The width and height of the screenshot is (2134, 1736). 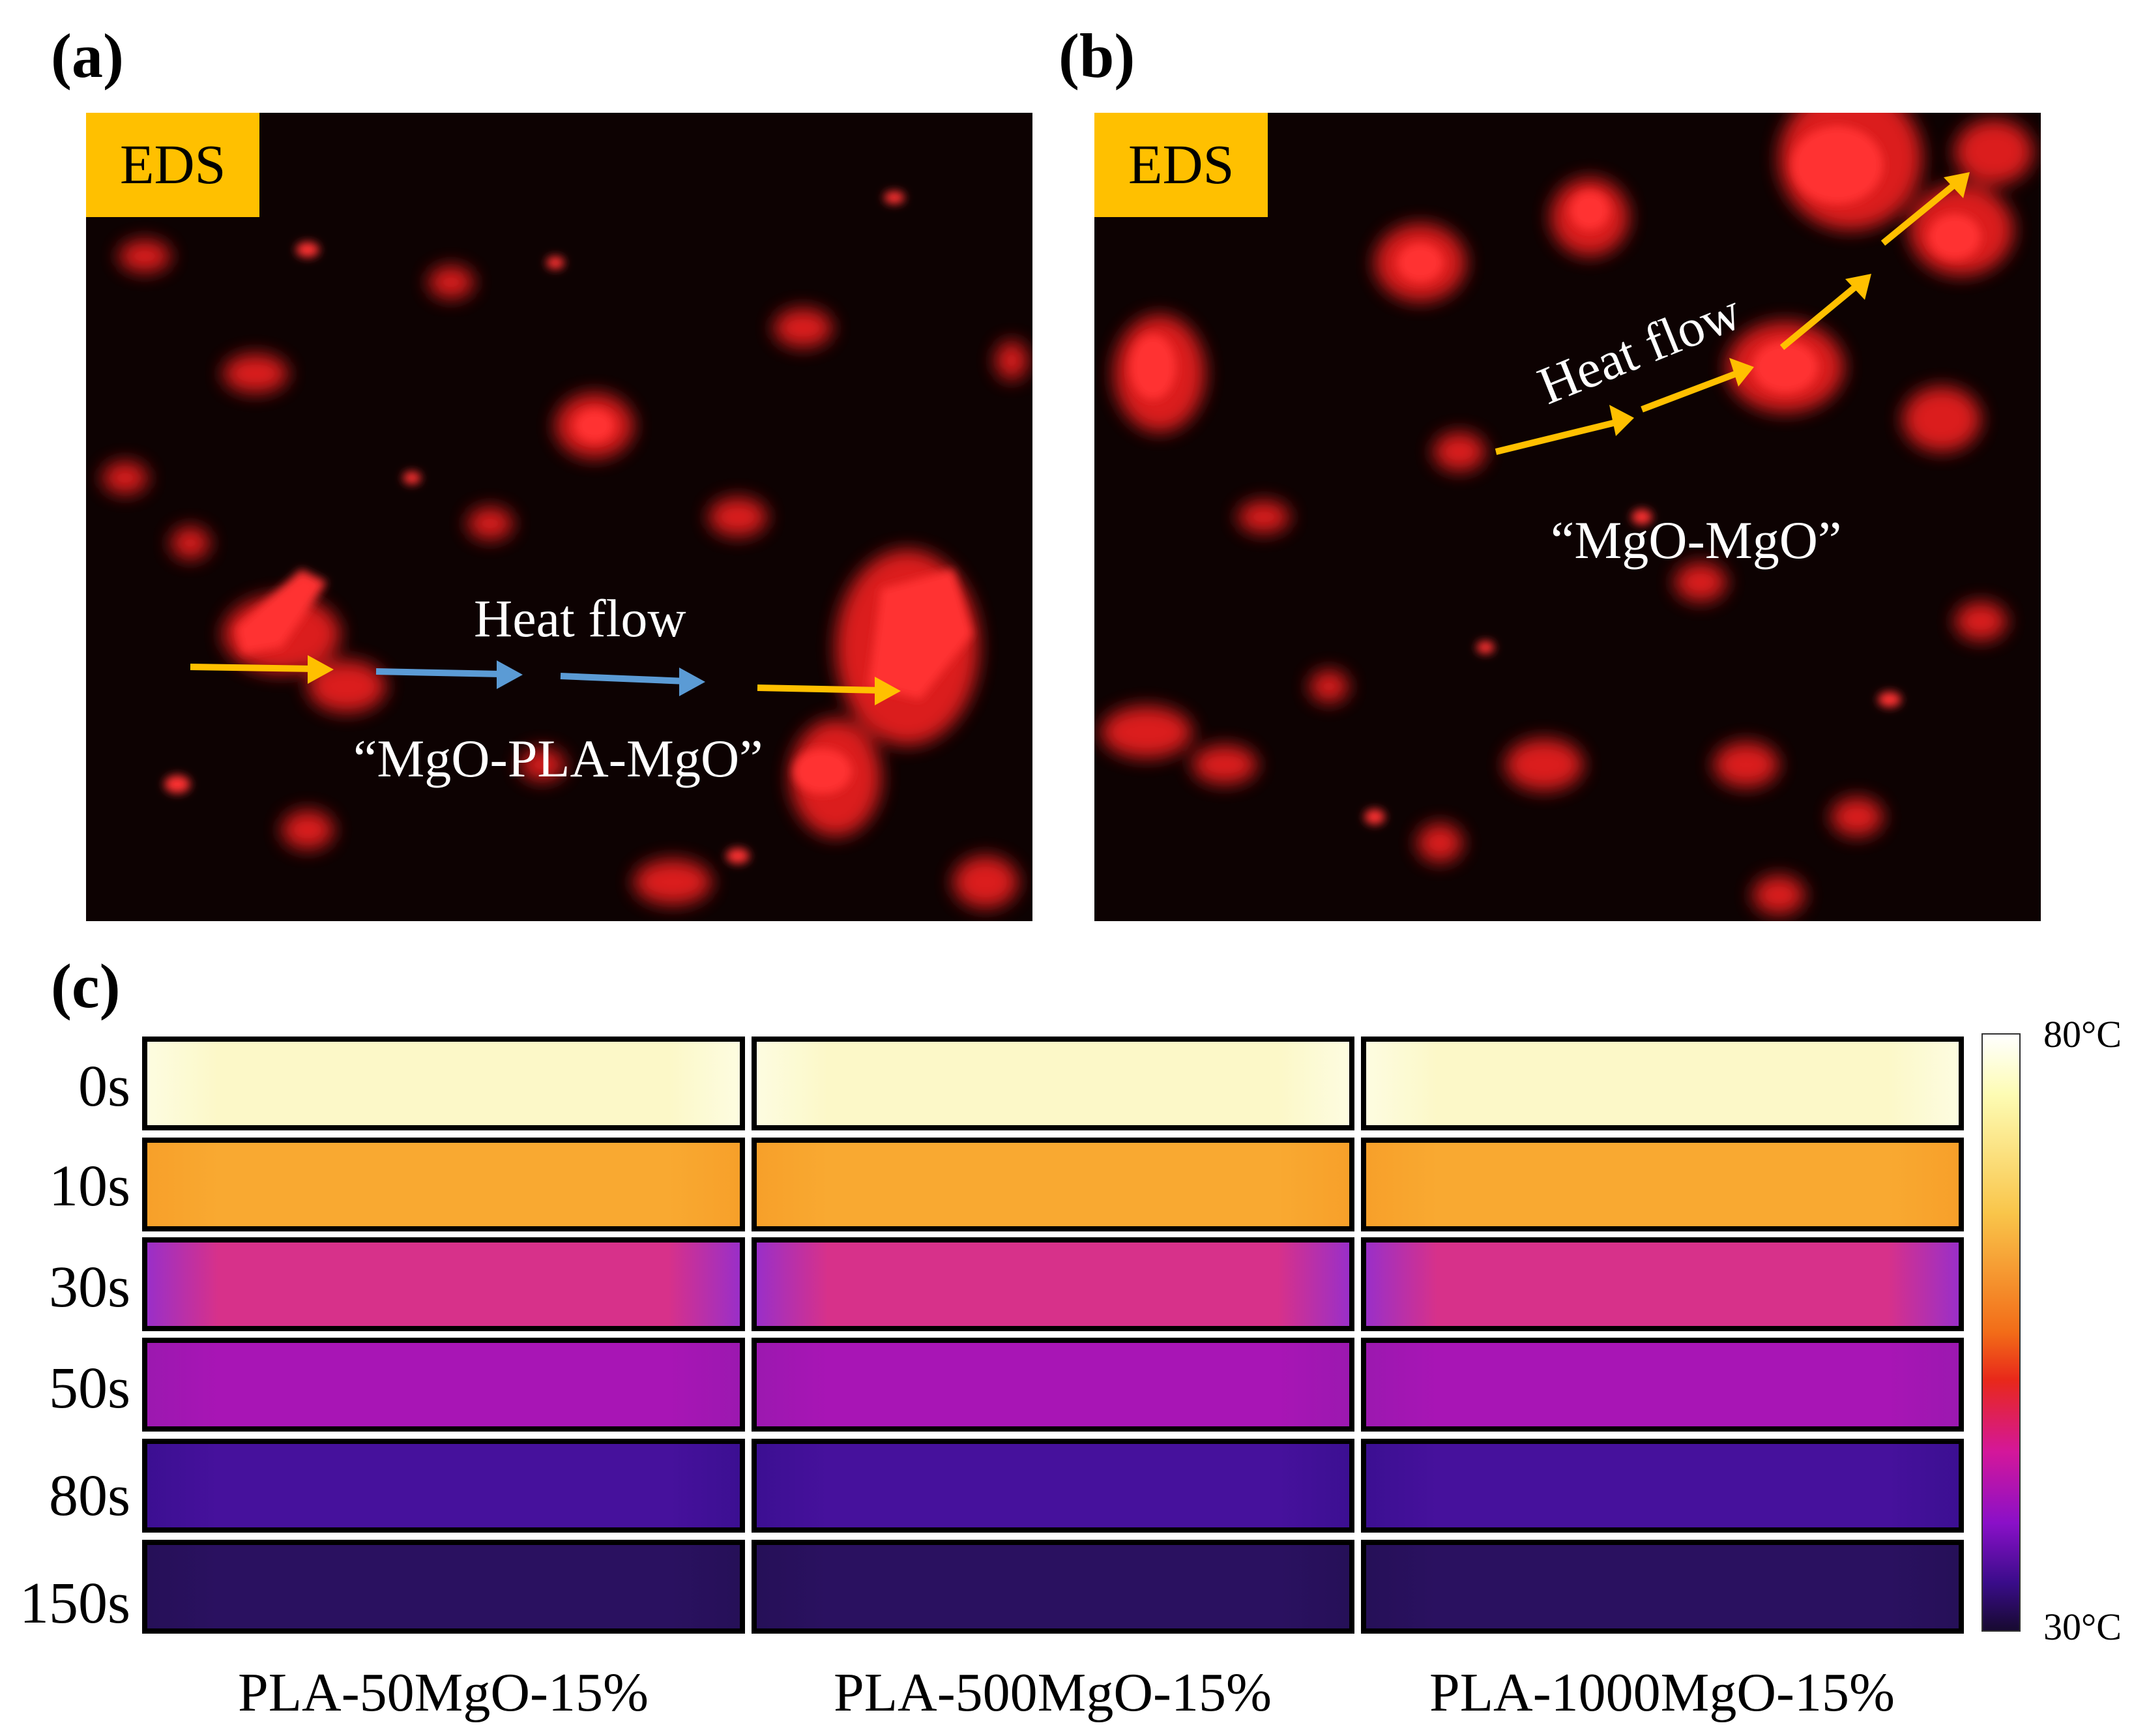 What do you see at coordinates (1662, 1692) in the screenshot?
I see `sample-label-1000: PLA-1000MgO-15%` at bounding box center [1662, 1692].